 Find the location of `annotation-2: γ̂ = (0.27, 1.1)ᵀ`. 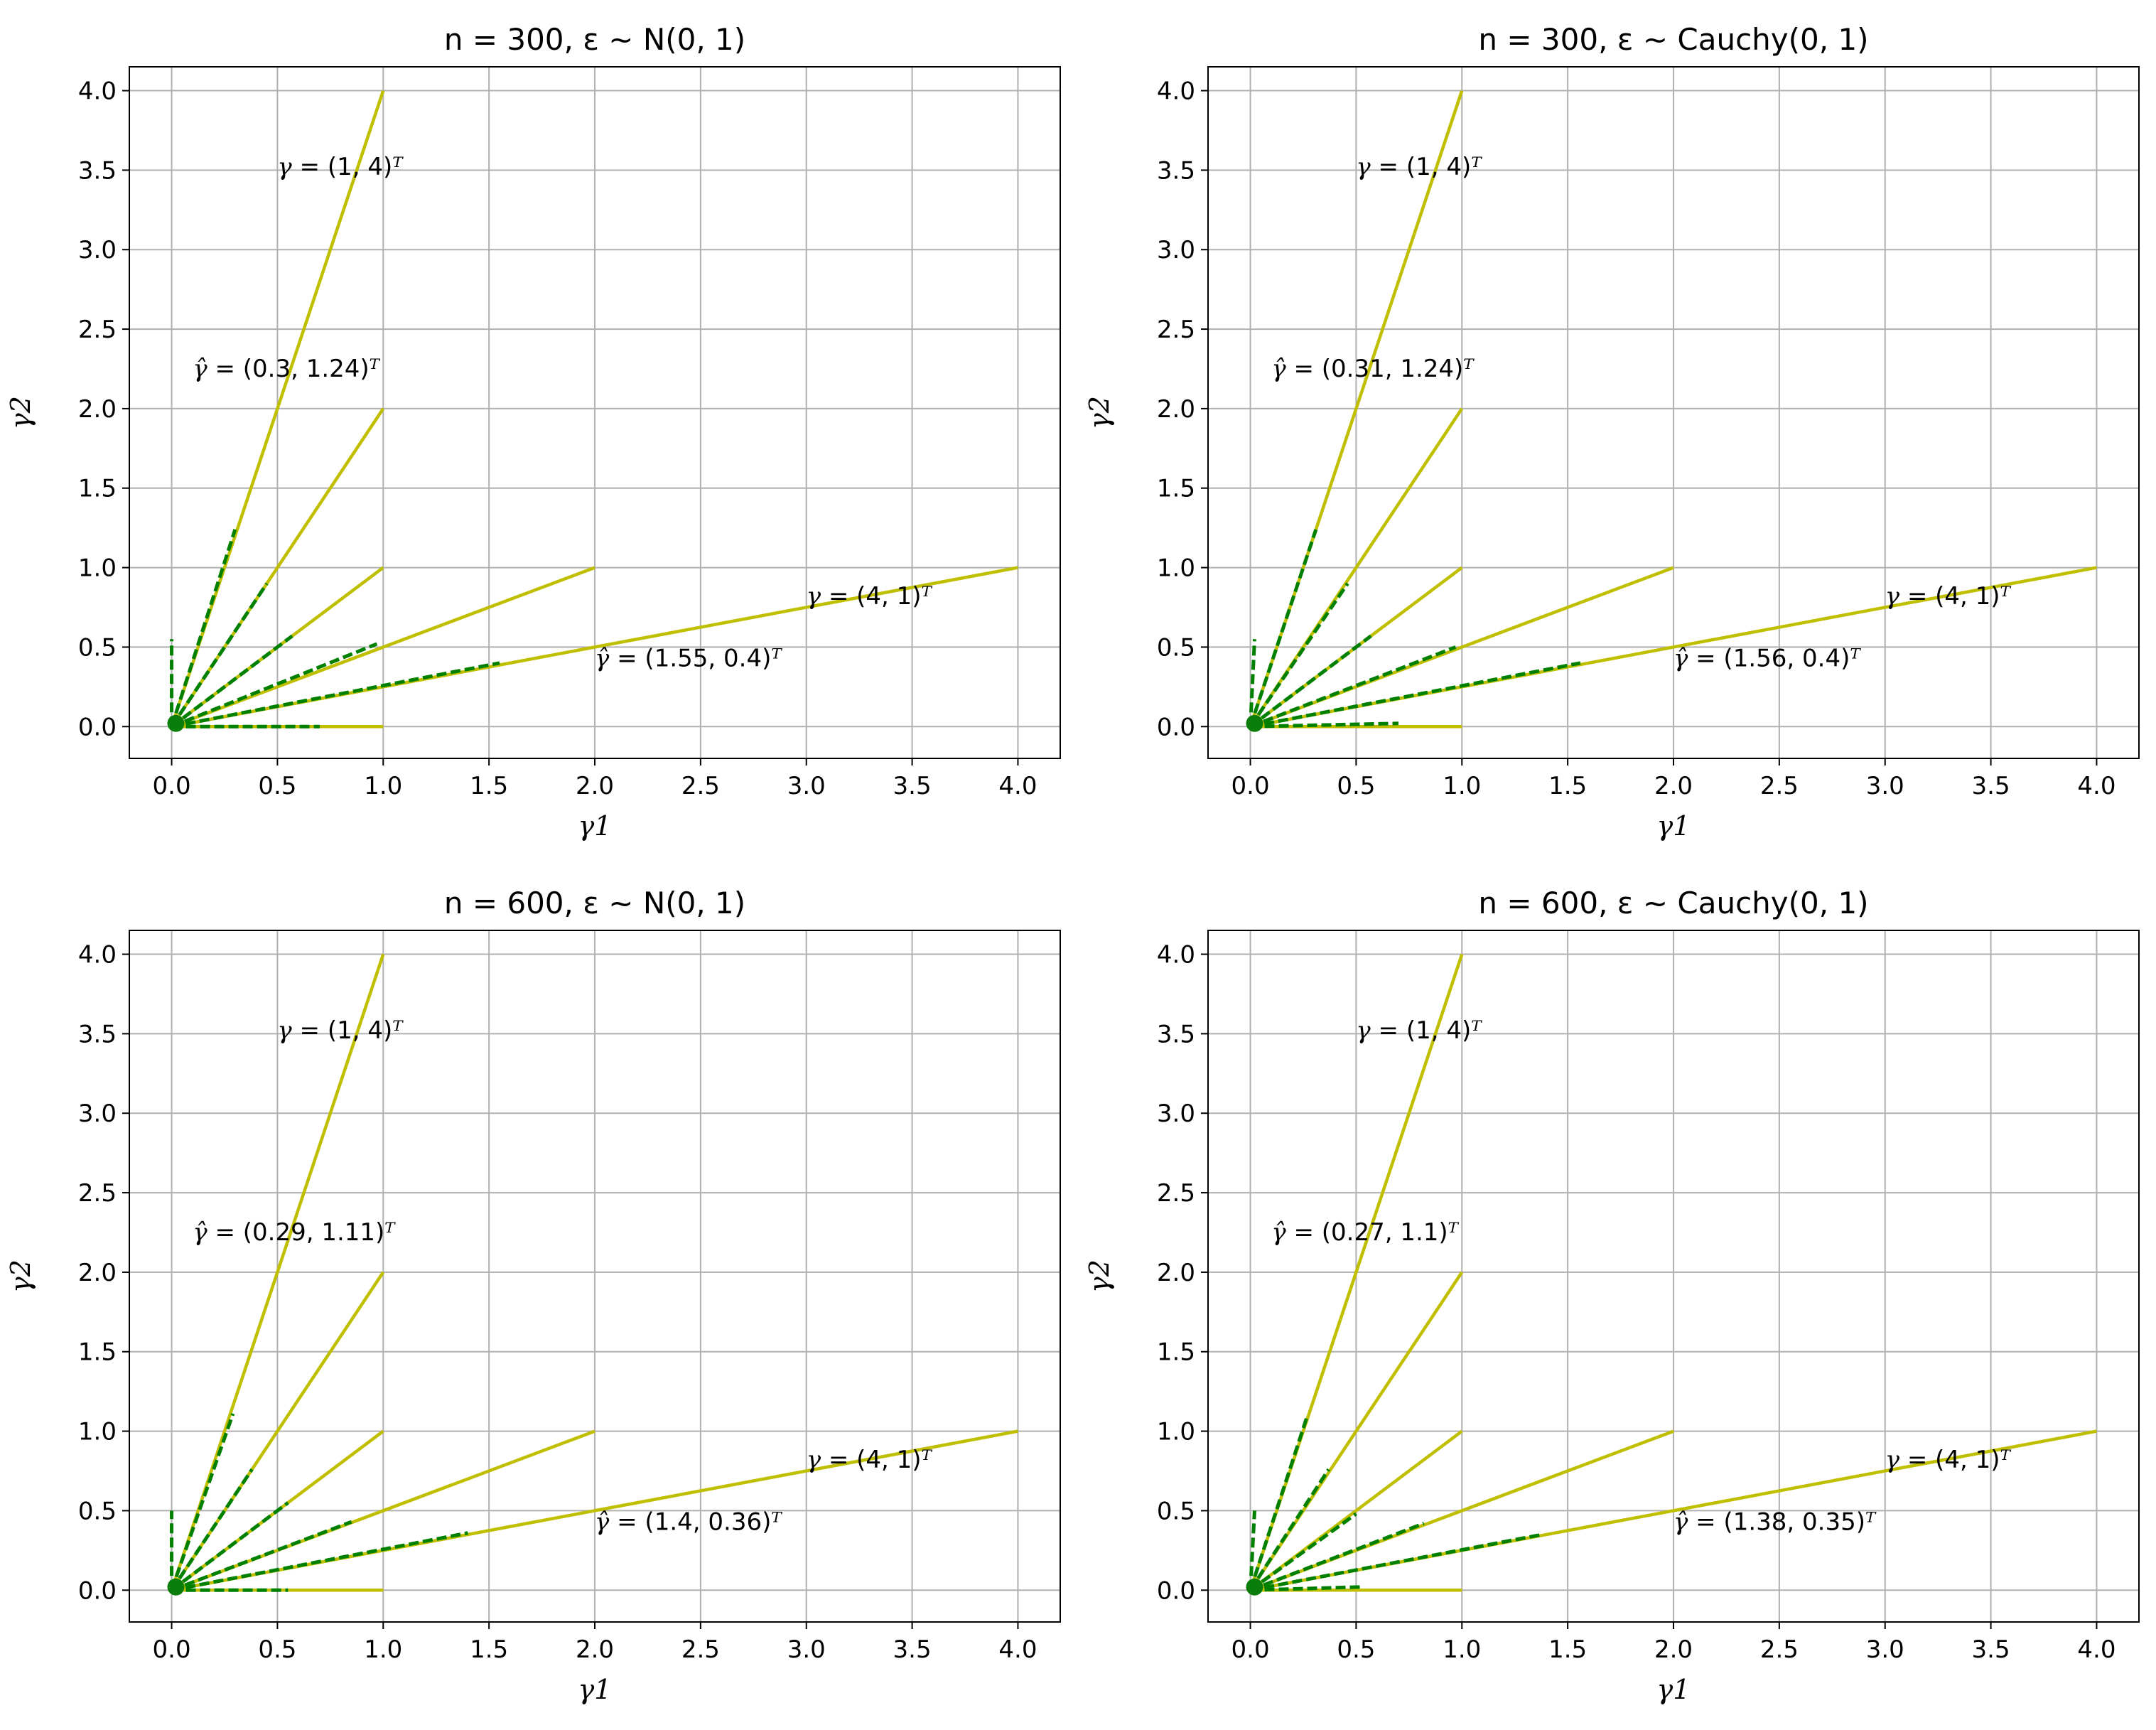

annotation-2: γ̂ = (0.27, 1.1)ᵀ is located at coordinates (1365, 1232).